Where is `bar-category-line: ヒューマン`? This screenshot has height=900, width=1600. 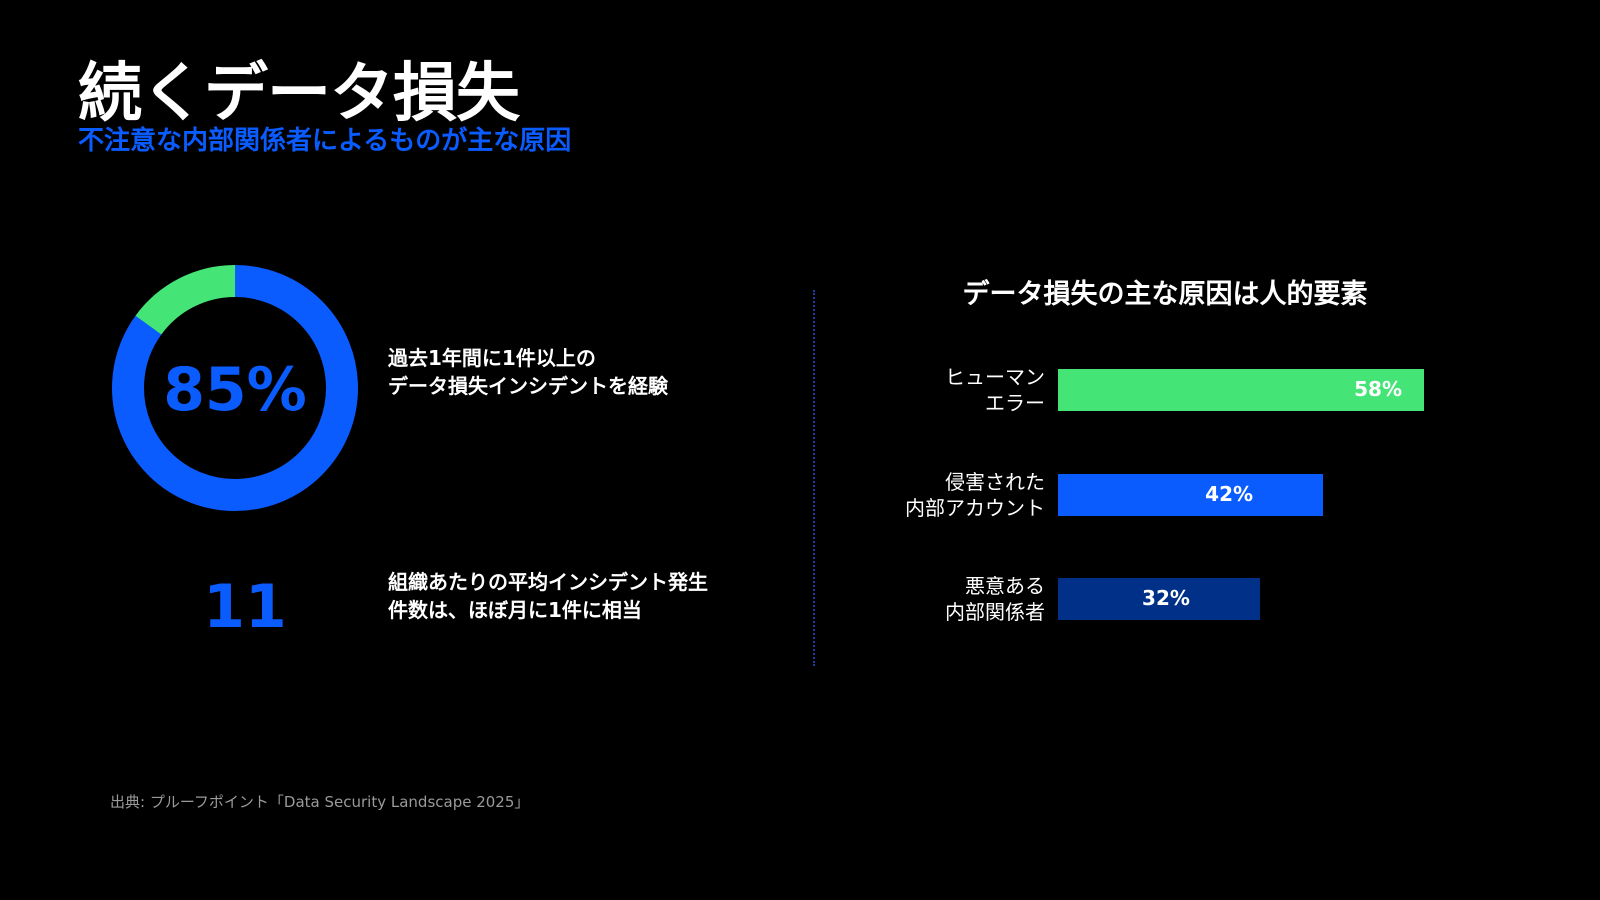 bar-category-line: ヒューマン is located at coordinates (995, 377).